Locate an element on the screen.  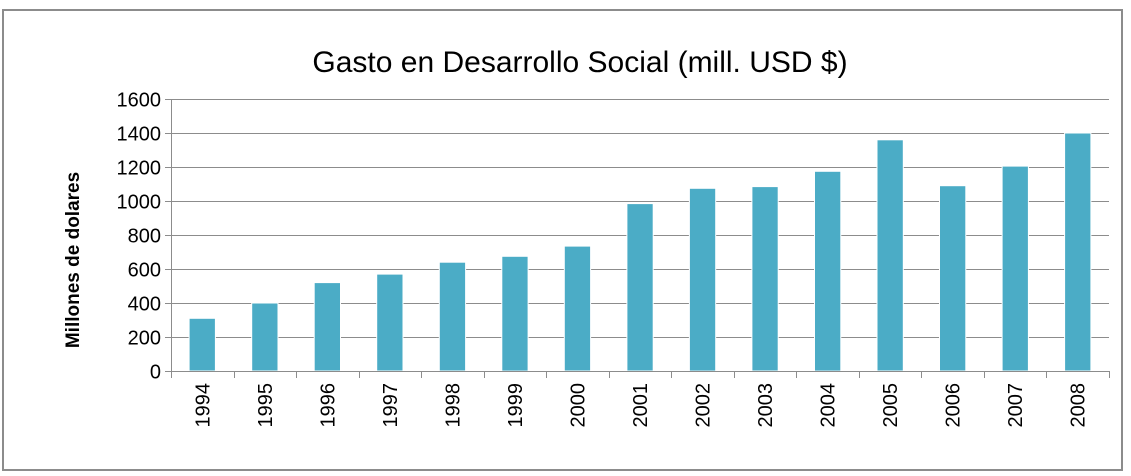
x-tick-label: 1994 is located at coordinates (203, 405).